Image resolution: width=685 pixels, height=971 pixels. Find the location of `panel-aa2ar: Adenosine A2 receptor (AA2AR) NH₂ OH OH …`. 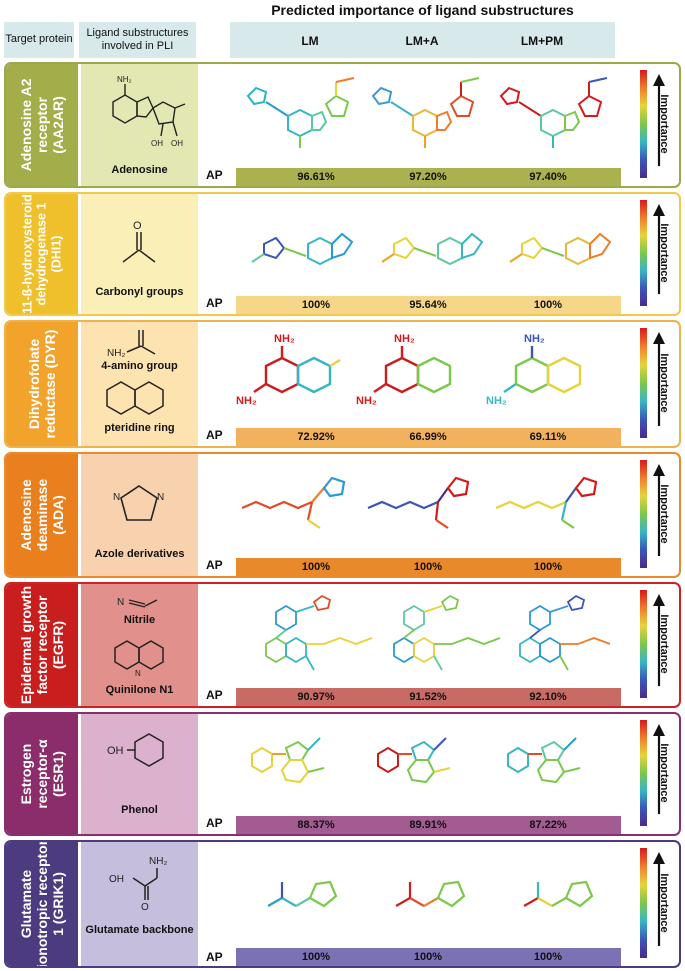

panel-aa2ar: Adenosine A2 receptor (AA2AR) NH₂ OH OH … is located at coordinates (342, 125).